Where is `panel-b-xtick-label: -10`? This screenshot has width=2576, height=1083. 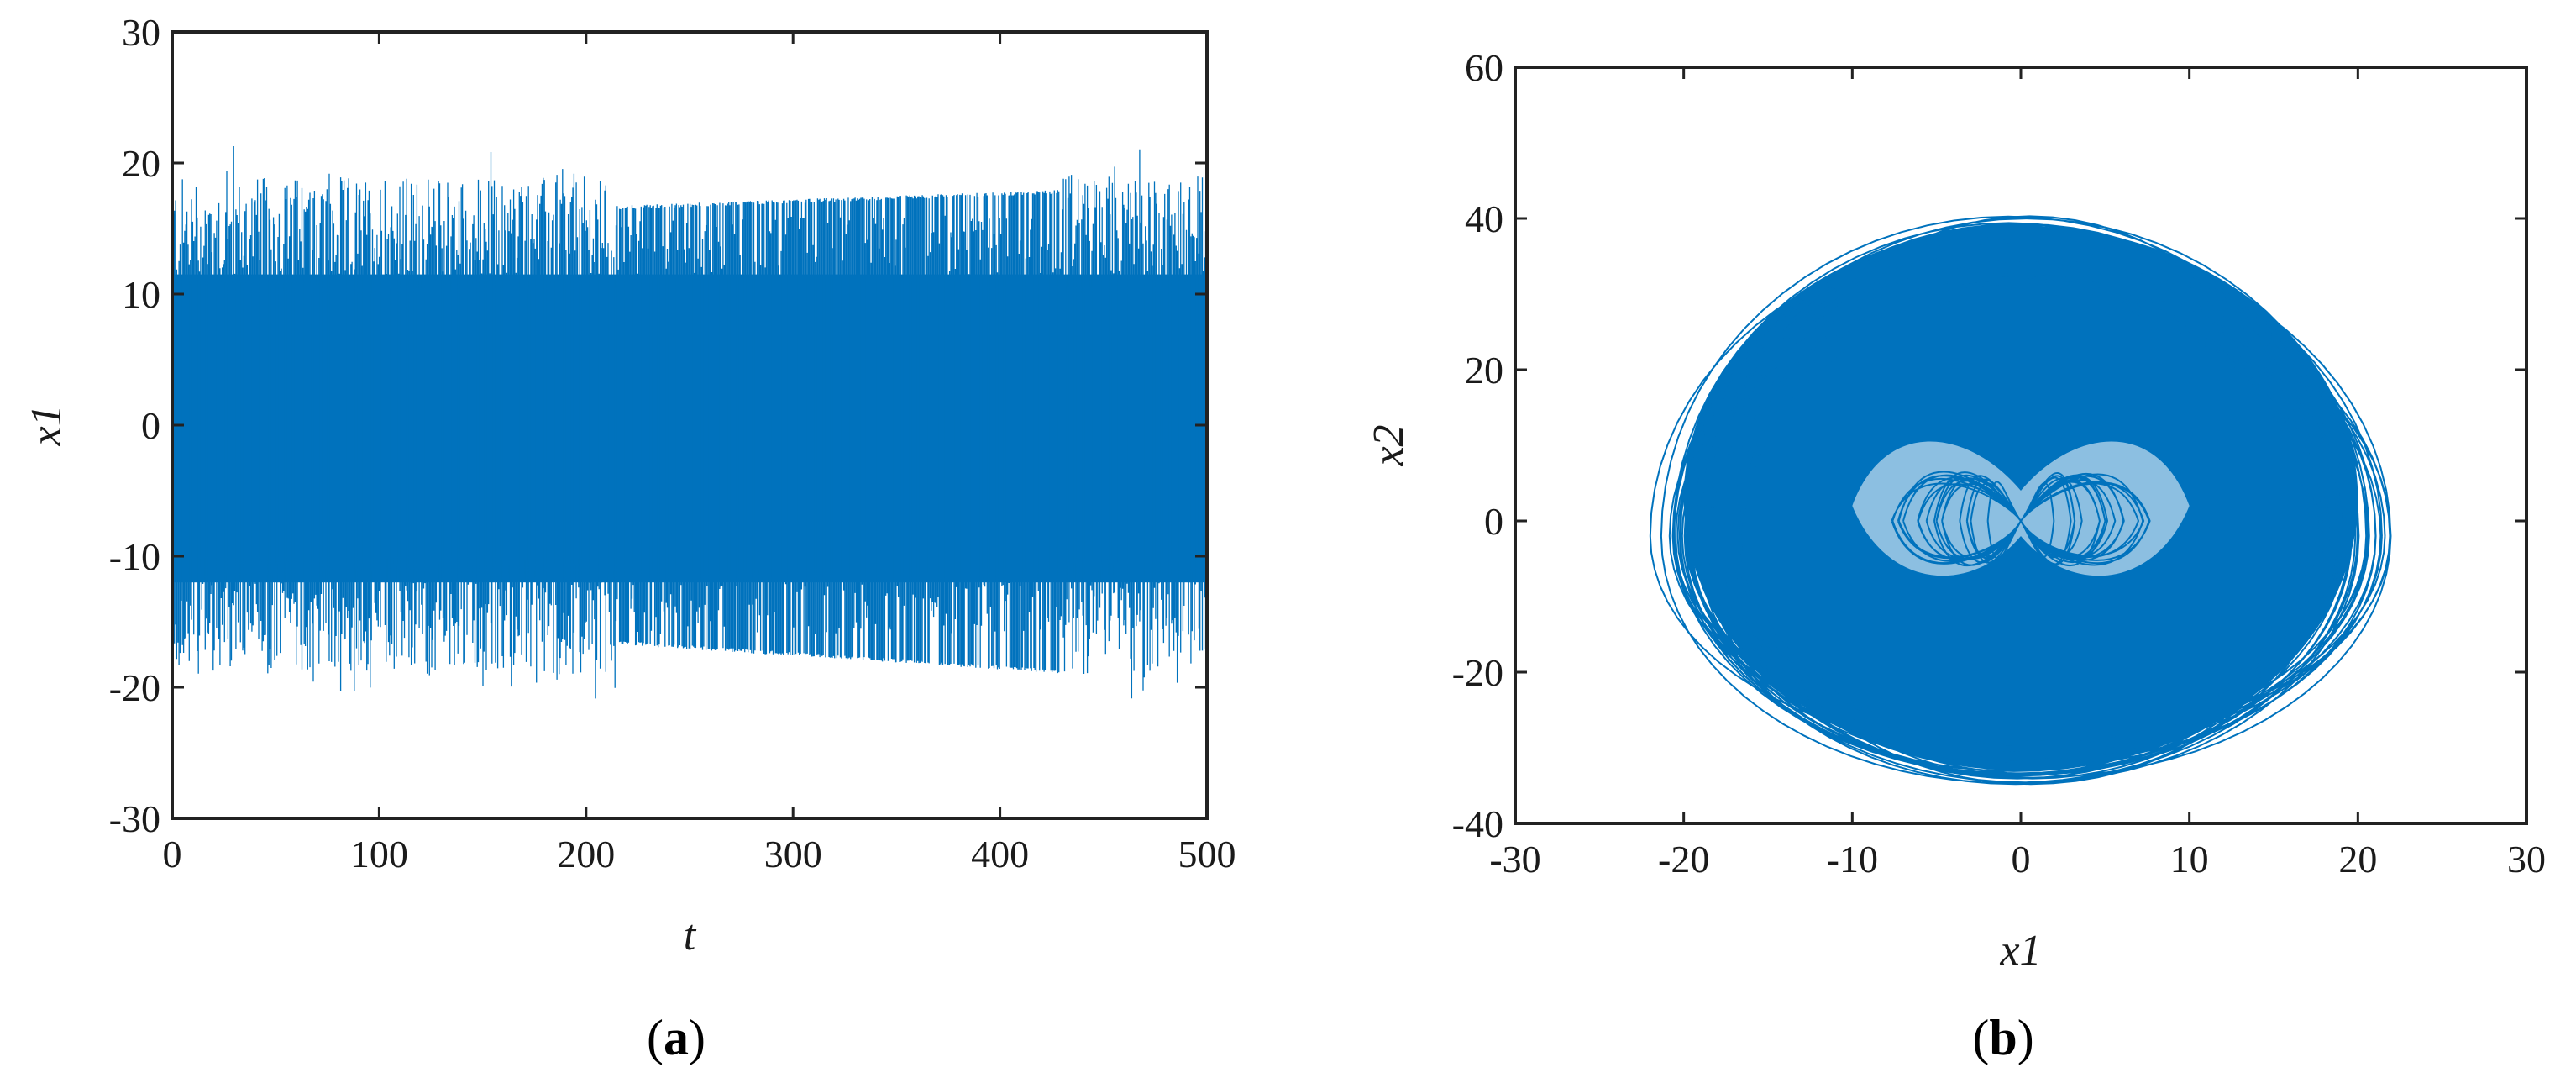
panel-b-xtick-label: -10 is located at coordinates (1852, 859).